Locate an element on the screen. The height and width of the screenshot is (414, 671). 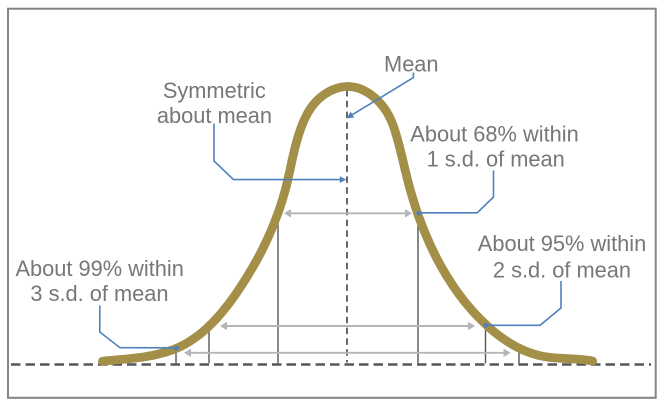
svg-text: Mean is located at coordinates (411, 63).